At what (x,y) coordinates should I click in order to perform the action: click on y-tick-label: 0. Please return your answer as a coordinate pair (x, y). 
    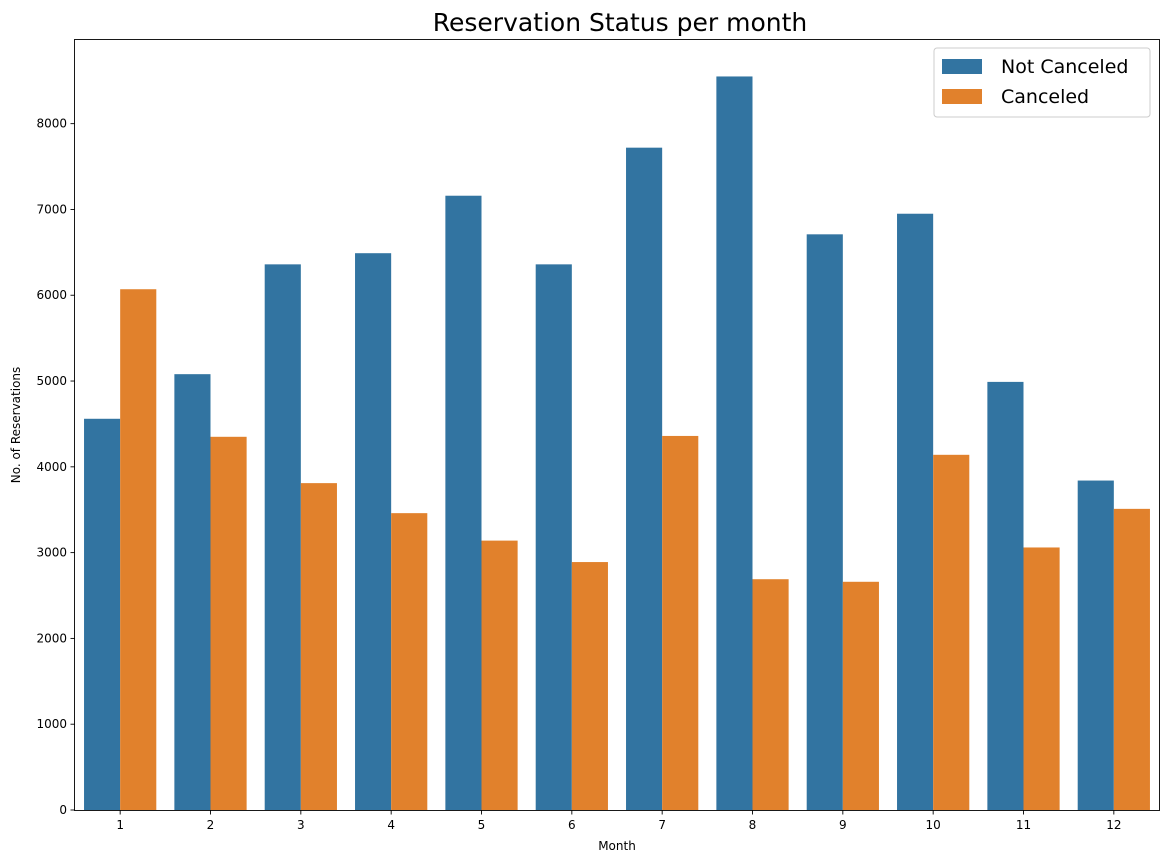
    Looking at the image, I should click on (63, 810).